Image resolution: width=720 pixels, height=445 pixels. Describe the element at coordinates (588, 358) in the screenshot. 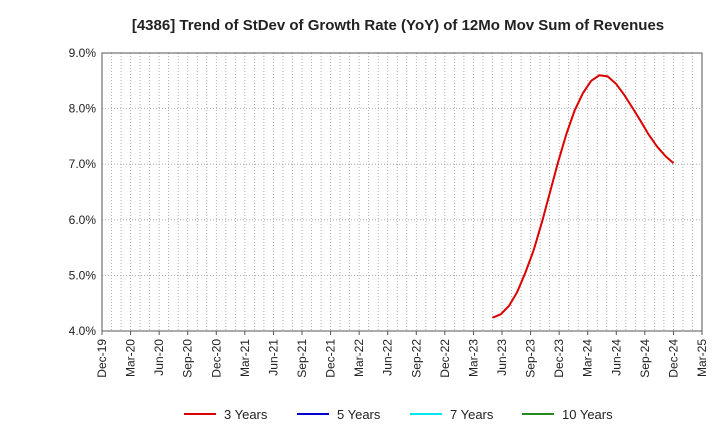

I see `x-tick-label: Mar-24` at that location.